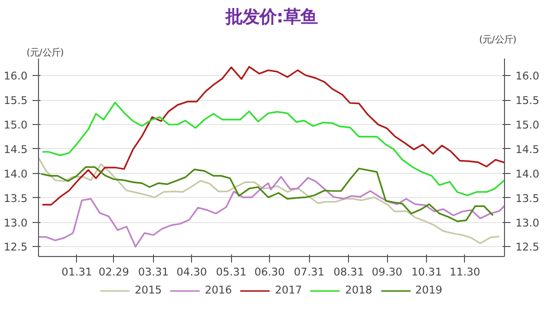  Describe the element at coordinates (16, 198) in the screenshot. I see `y-tick-label: 13.5` at that location.